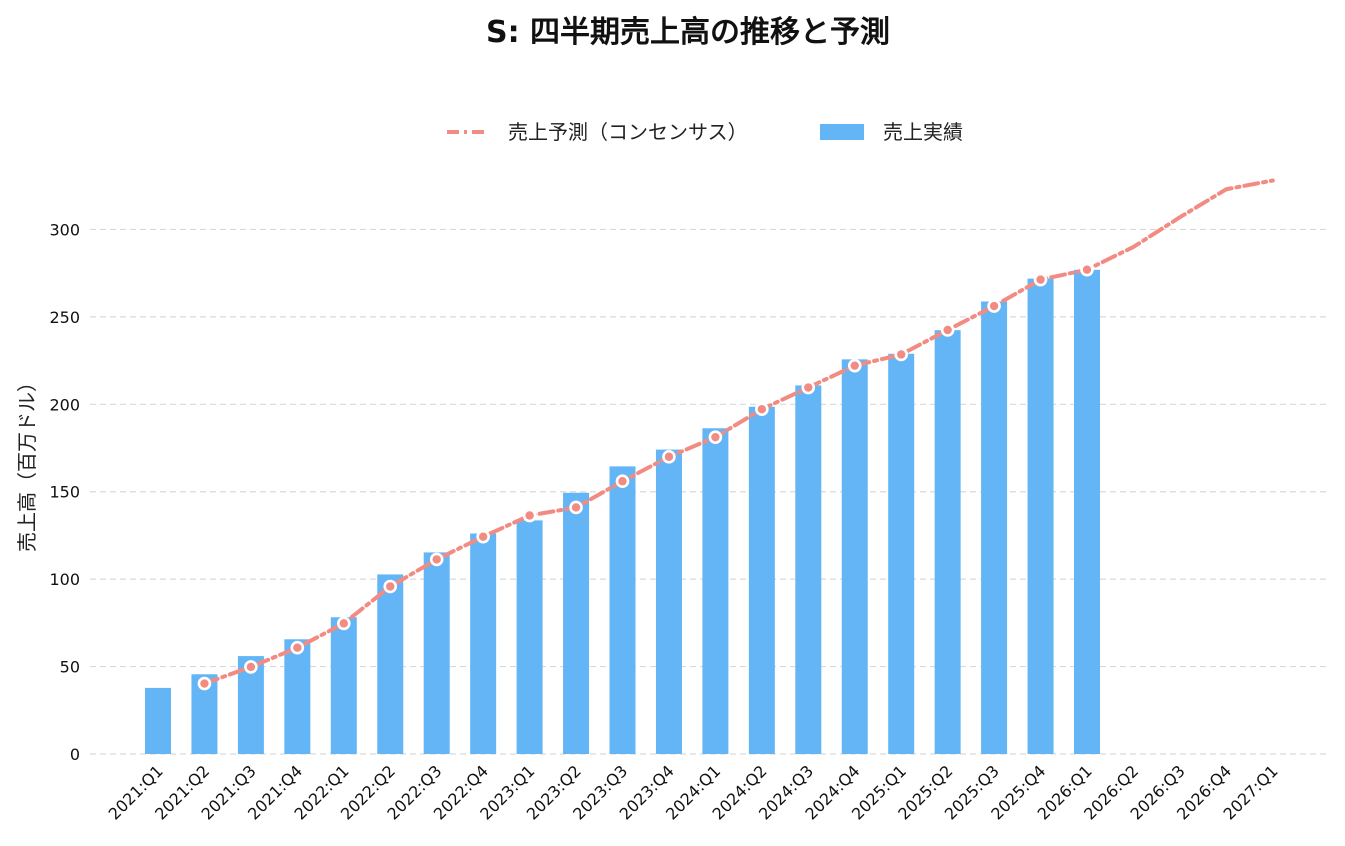 Image resolution: width=1345 pixels, height=846 pixels. Describe the element at coordinates (688, 32) in the screenshot. I see `chart-title: S: 四半期売上高の推移と予測` at that location.